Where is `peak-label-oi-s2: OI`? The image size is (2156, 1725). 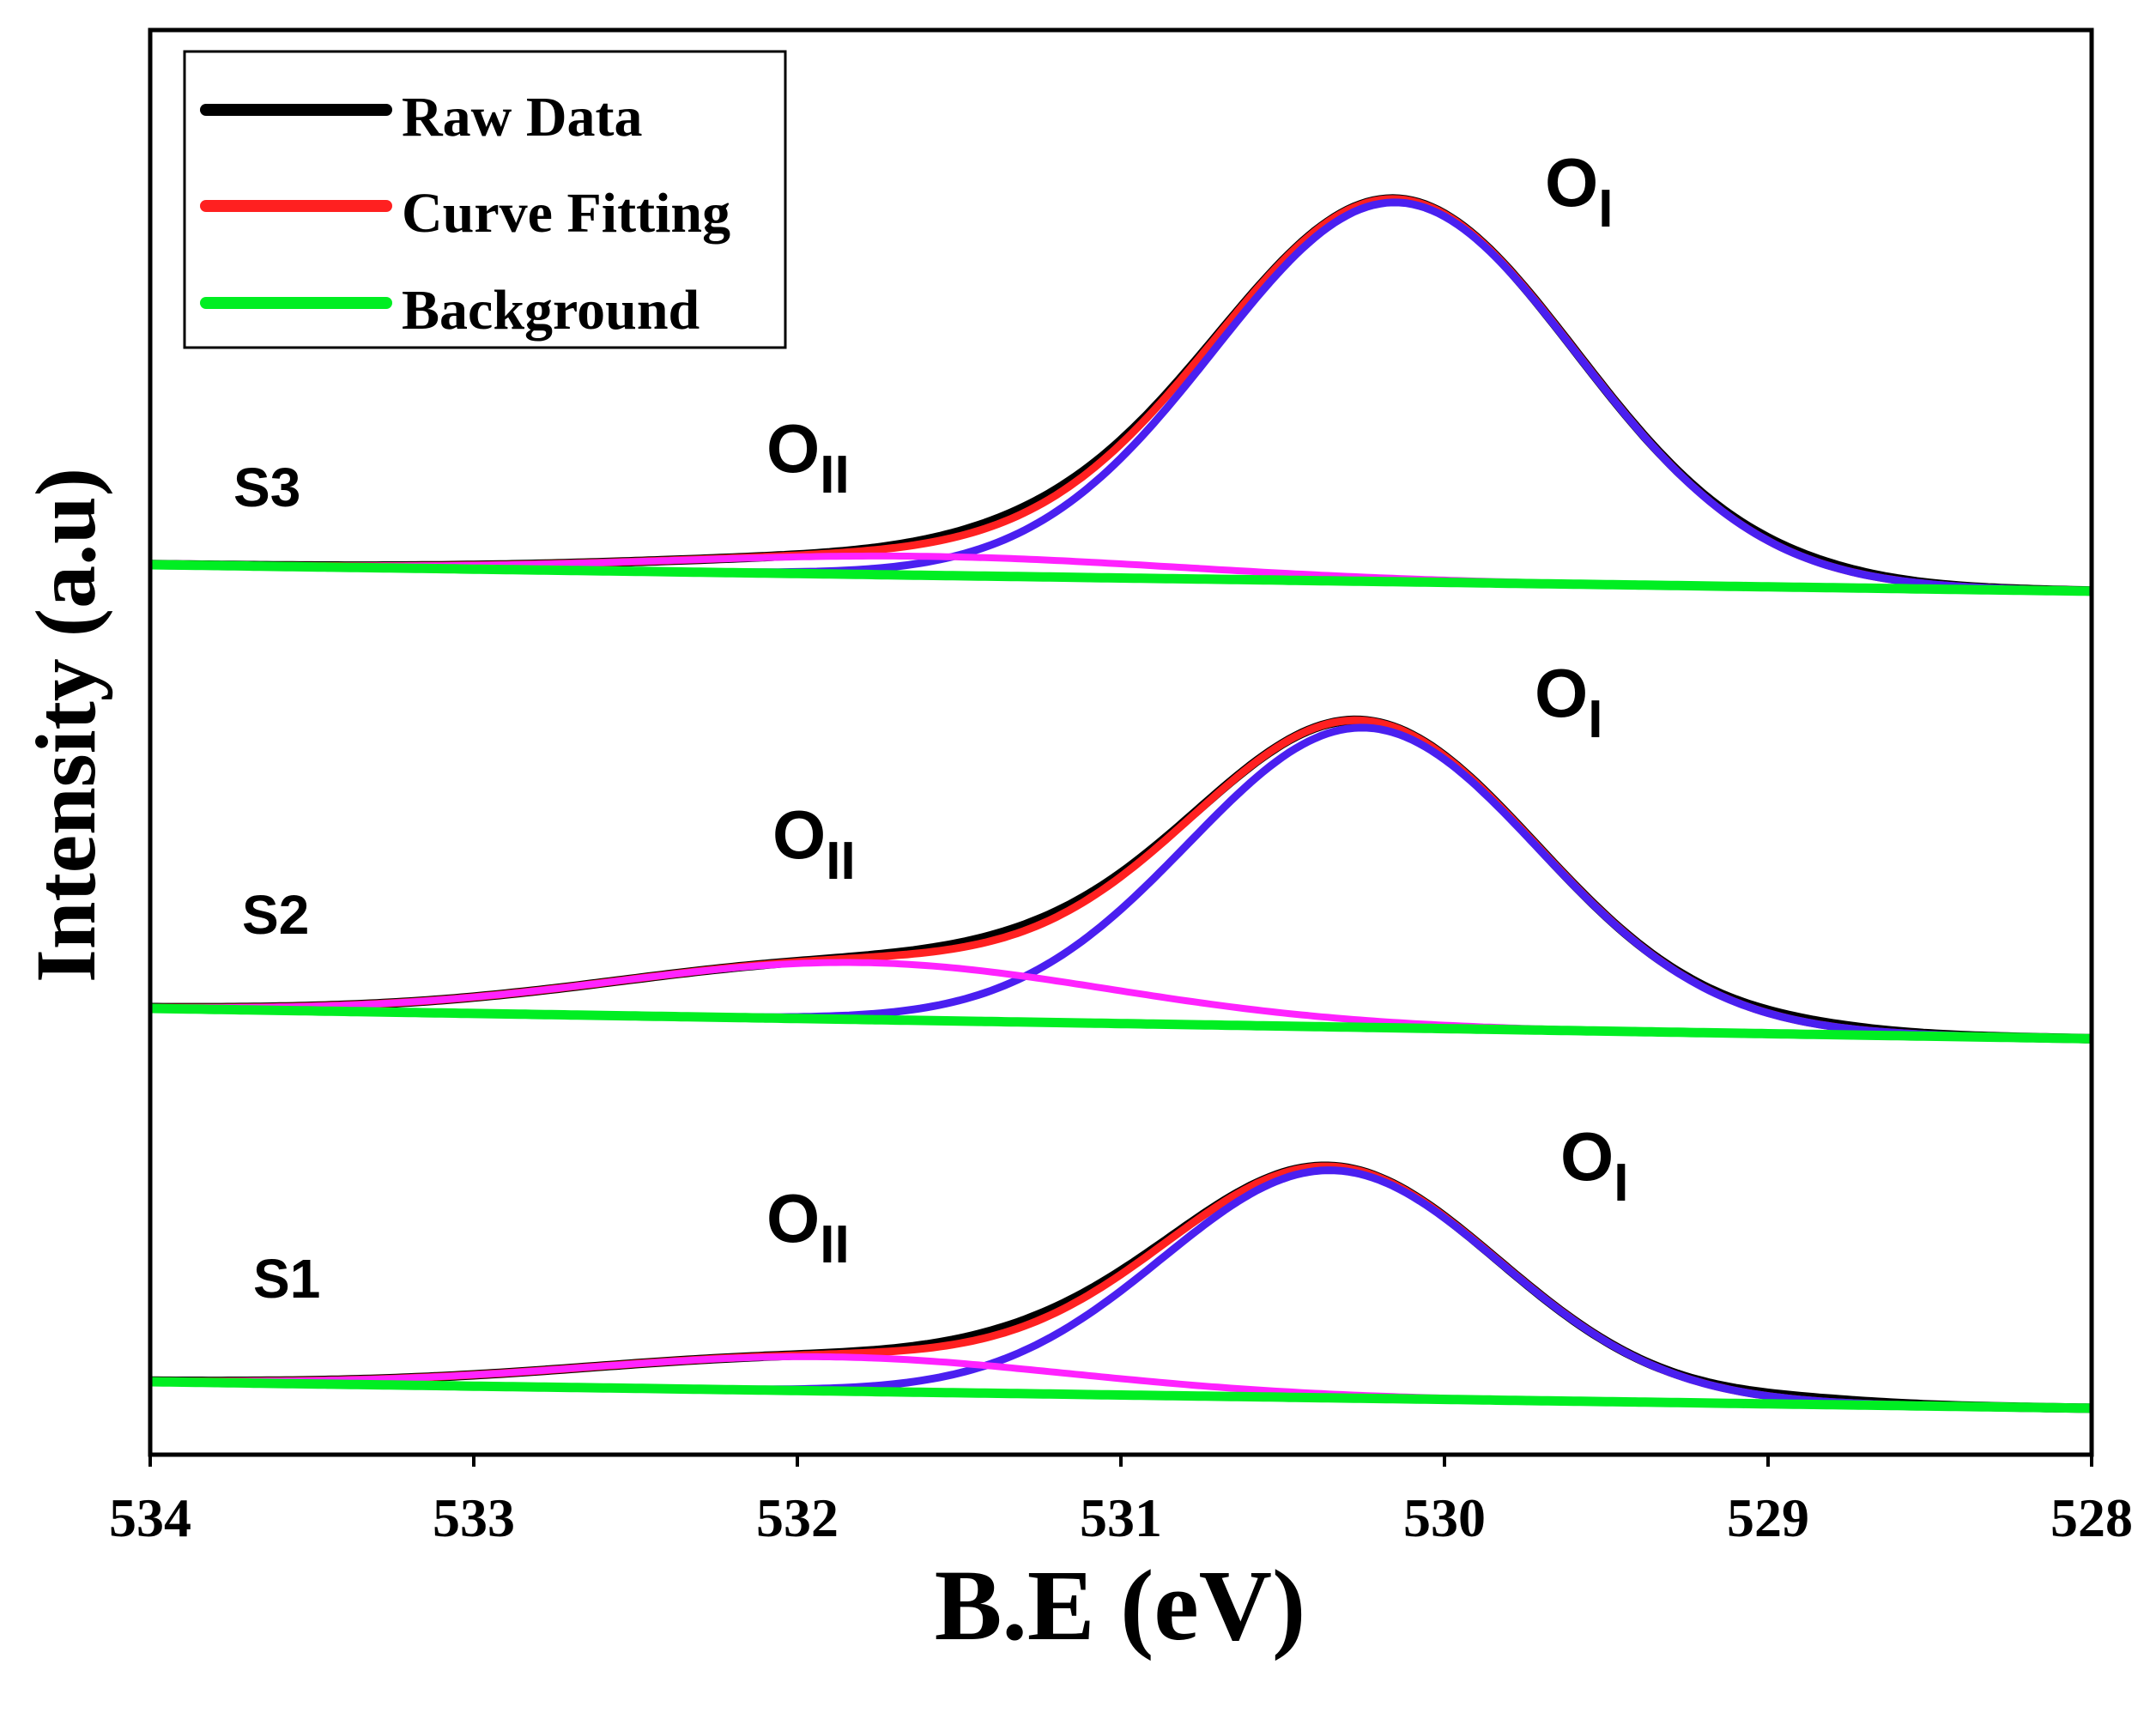
peak-label-oi-s2: OI is located at coordinates (1569, 702).